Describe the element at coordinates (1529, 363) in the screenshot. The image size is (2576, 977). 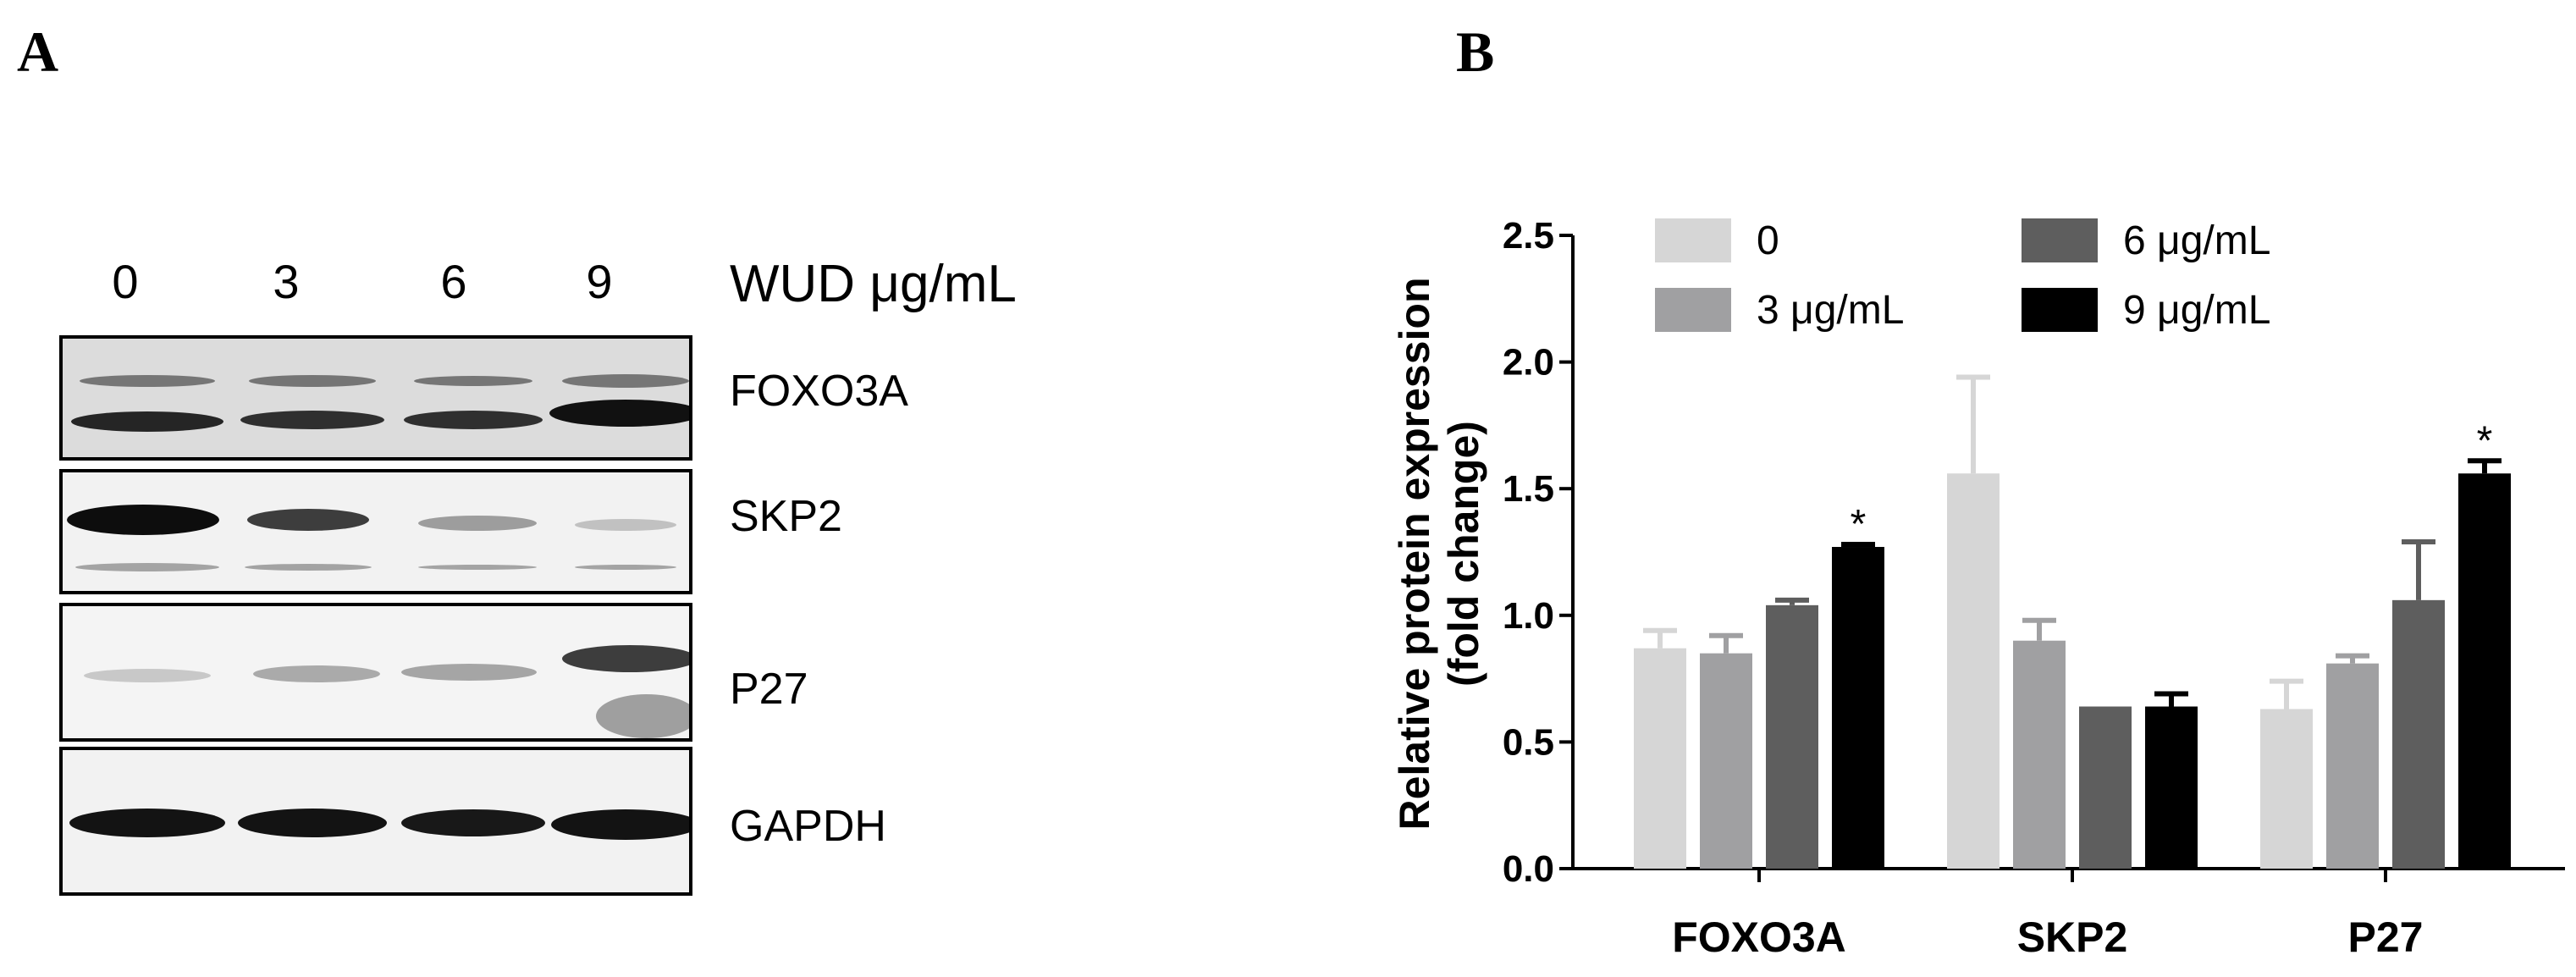
I see `y-tick-label: 2.0` at that location.